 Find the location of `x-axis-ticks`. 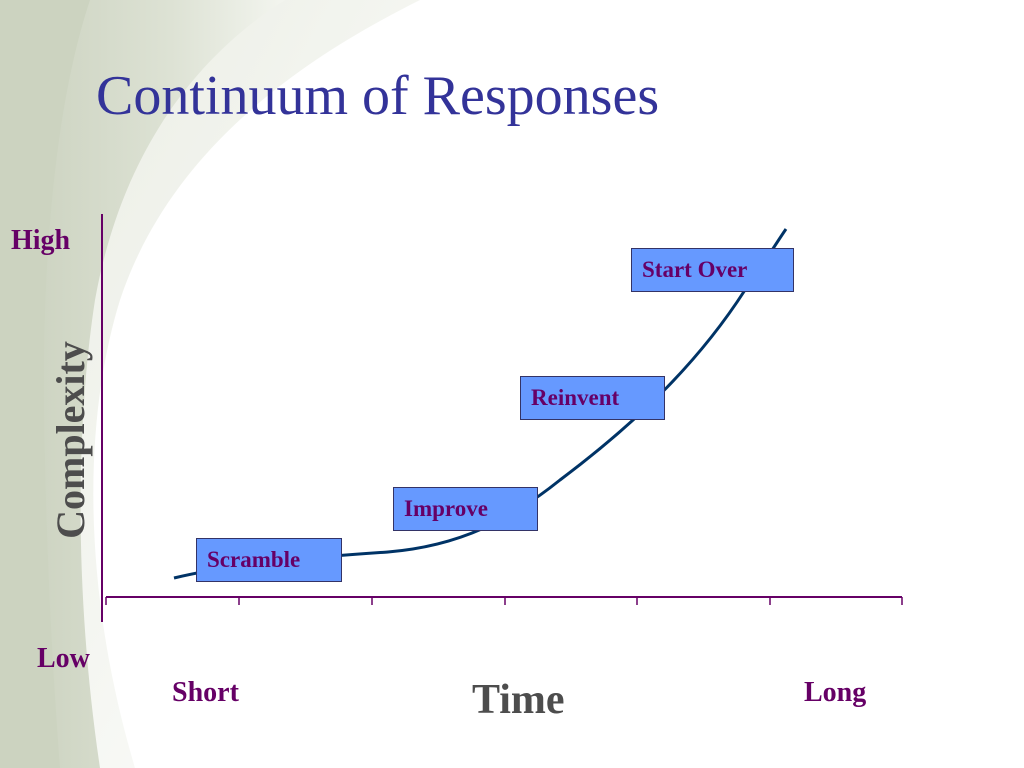

x-axis-ticks is located at coordinates (504, 601).